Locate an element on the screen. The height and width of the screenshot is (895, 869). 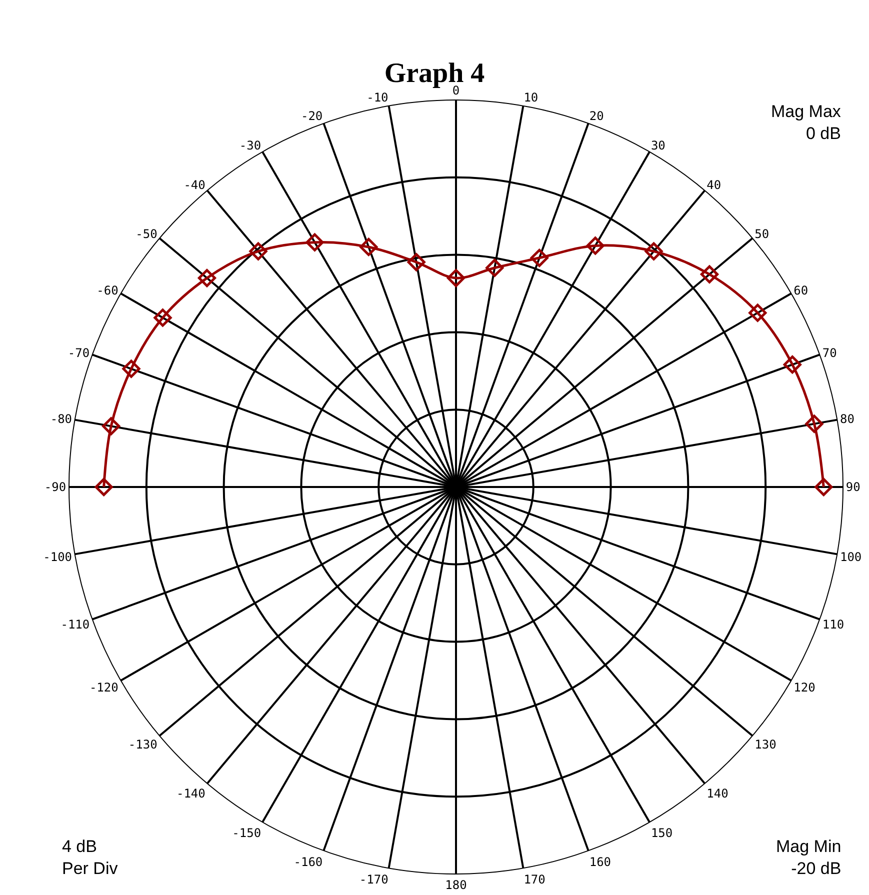
spoke-label: -140 is located at coordinates (191, 793).